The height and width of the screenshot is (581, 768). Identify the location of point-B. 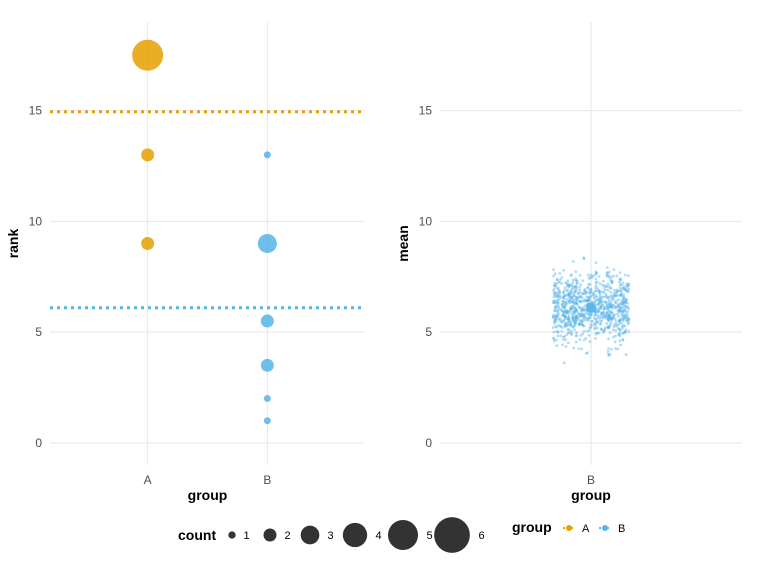
(267, 421).